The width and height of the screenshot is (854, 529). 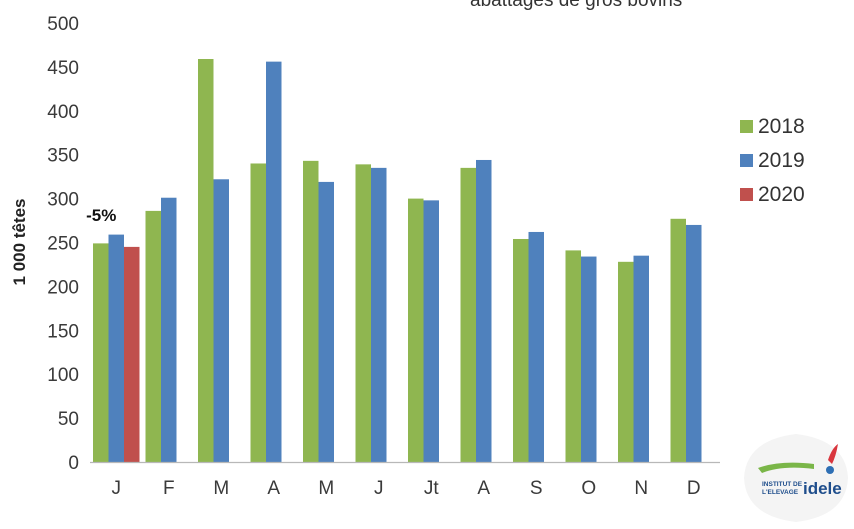 What do you see at coordinates (780, 492) in the screenshot?
I see `logo-line2: L'ELEVAGE` at bounding box center [780, 492].